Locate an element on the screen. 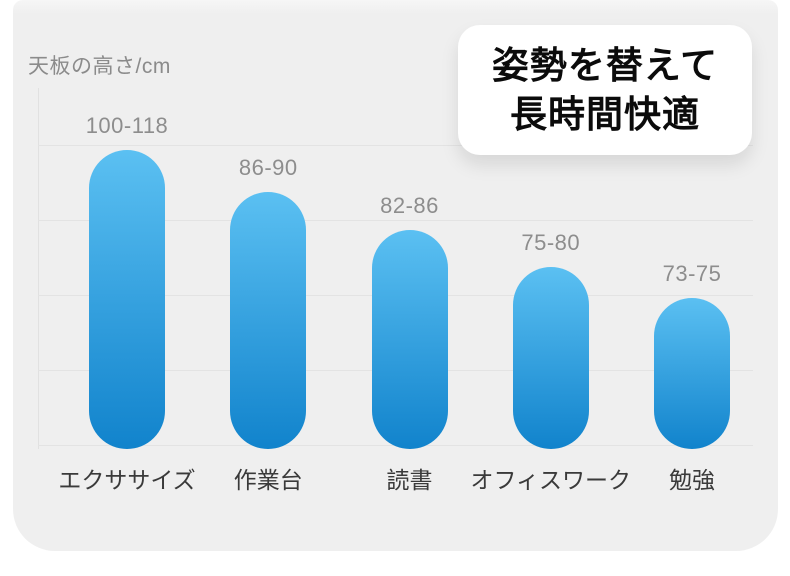 The height and width of the screenshot is (576, 790). bar-category-label: オフィスワーク is located at coordinates (551, 480).